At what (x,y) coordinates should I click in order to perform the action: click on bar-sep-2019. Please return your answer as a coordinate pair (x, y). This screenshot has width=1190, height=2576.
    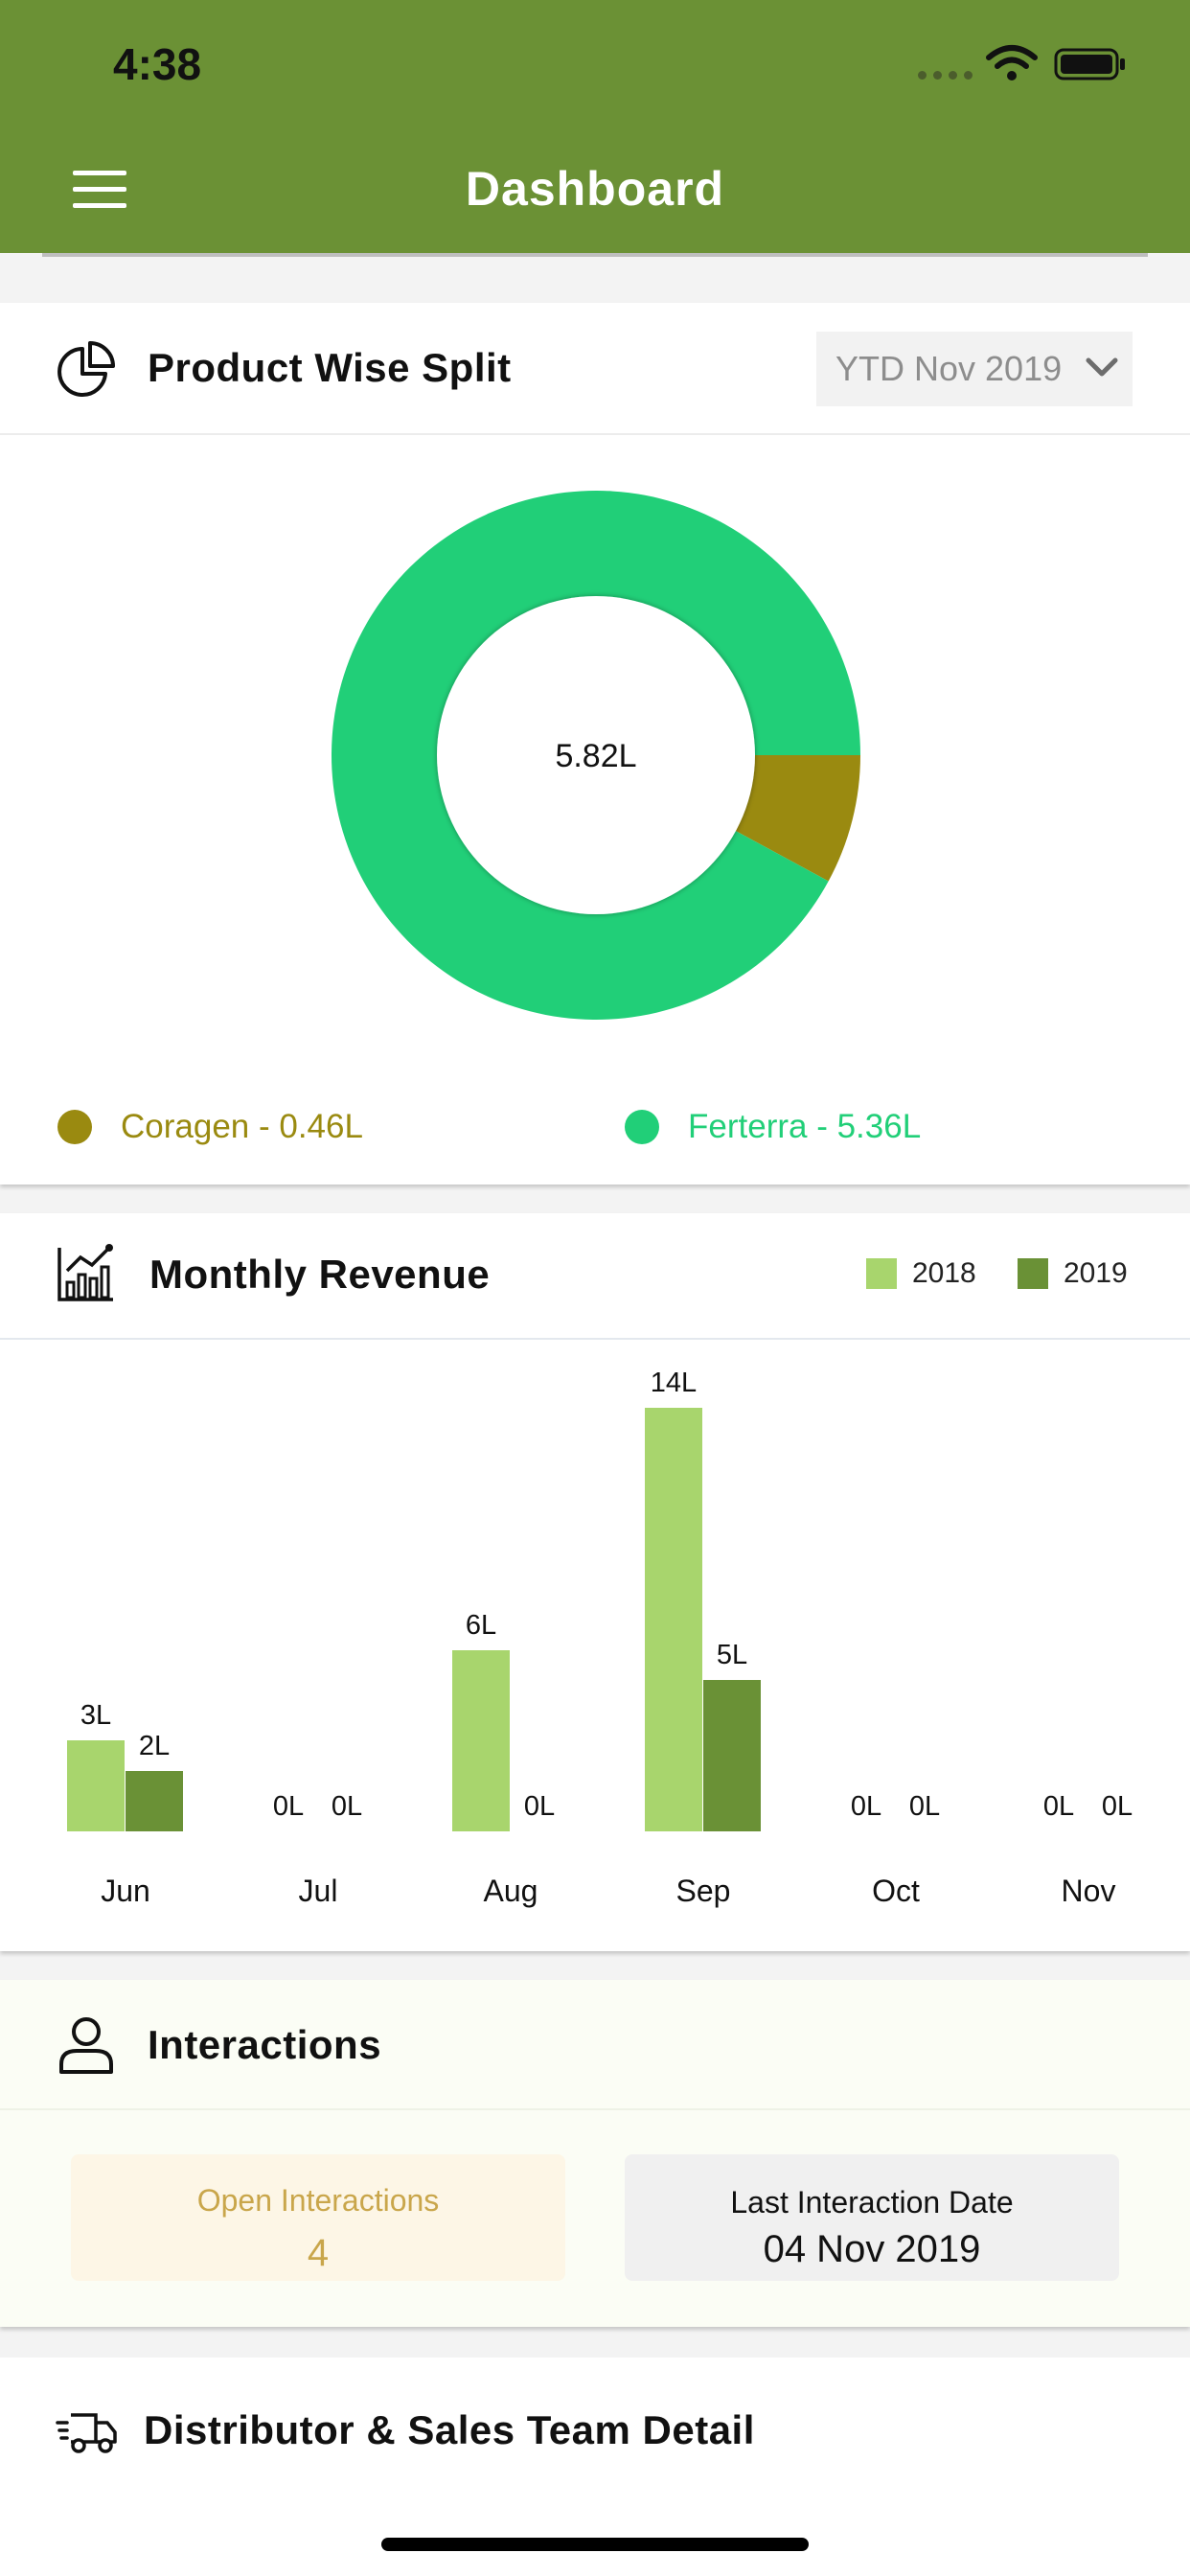
    Looking at the image, I should click on (732, 1755).